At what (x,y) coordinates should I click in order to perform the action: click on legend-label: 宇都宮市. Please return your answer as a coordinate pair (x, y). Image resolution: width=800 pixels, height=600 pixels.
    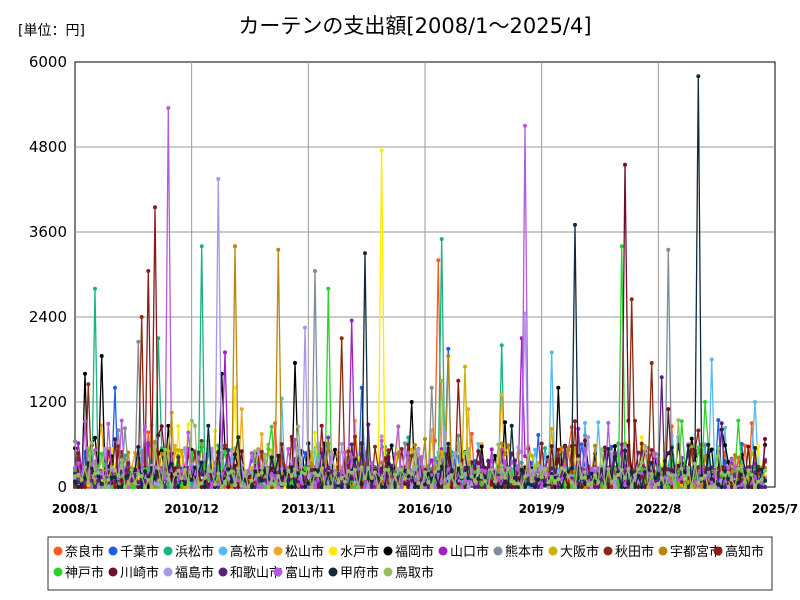
    Looking at the image, I should click on (696, 552).